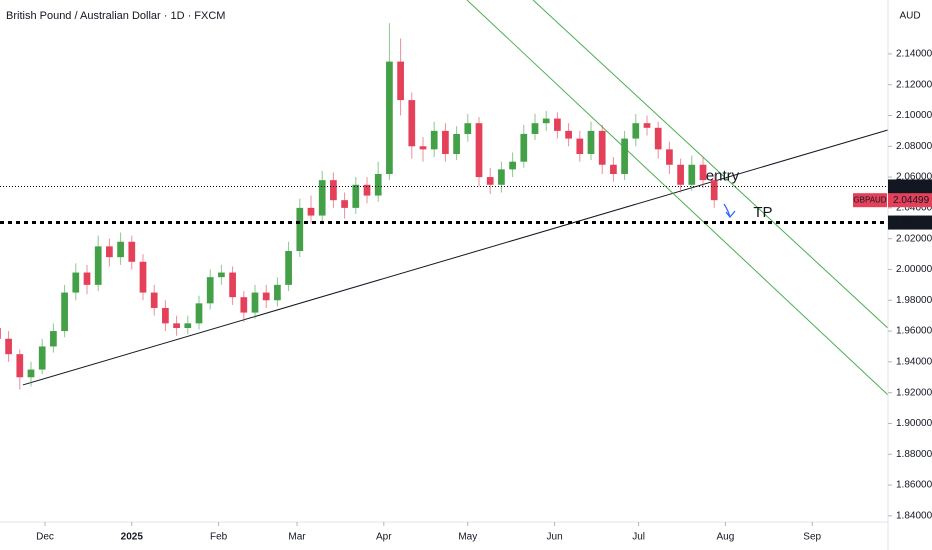  Describe the element at coordinates (914, 84) in the screenshot. I see `y-tick-label: 2.12000` at that location.